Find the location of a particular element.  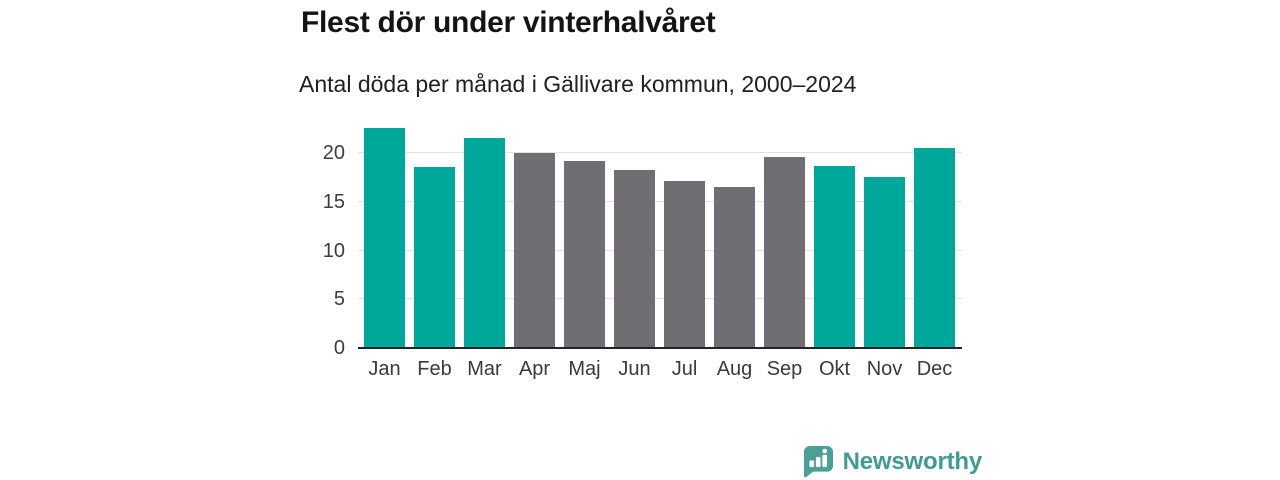

x-tick-label-feb: Feb is located at coordinates (434, 369).